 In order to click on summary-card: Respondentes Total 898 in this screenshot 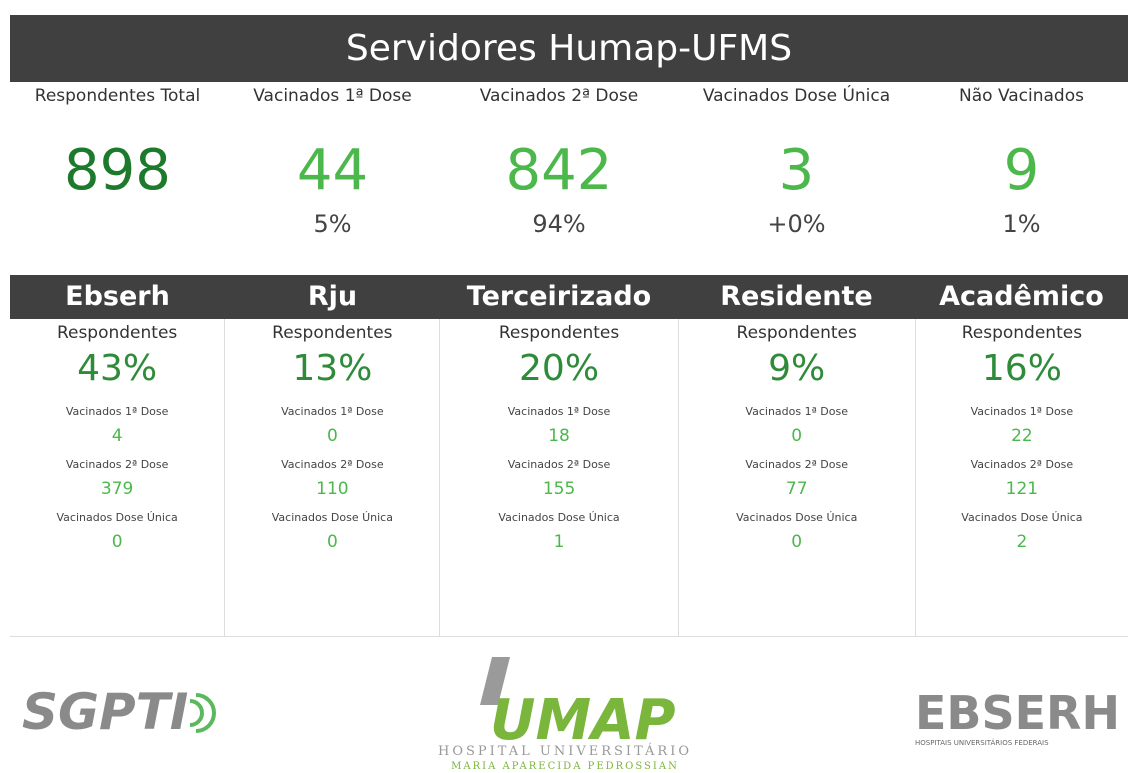, I will do `click(117, 178)`.